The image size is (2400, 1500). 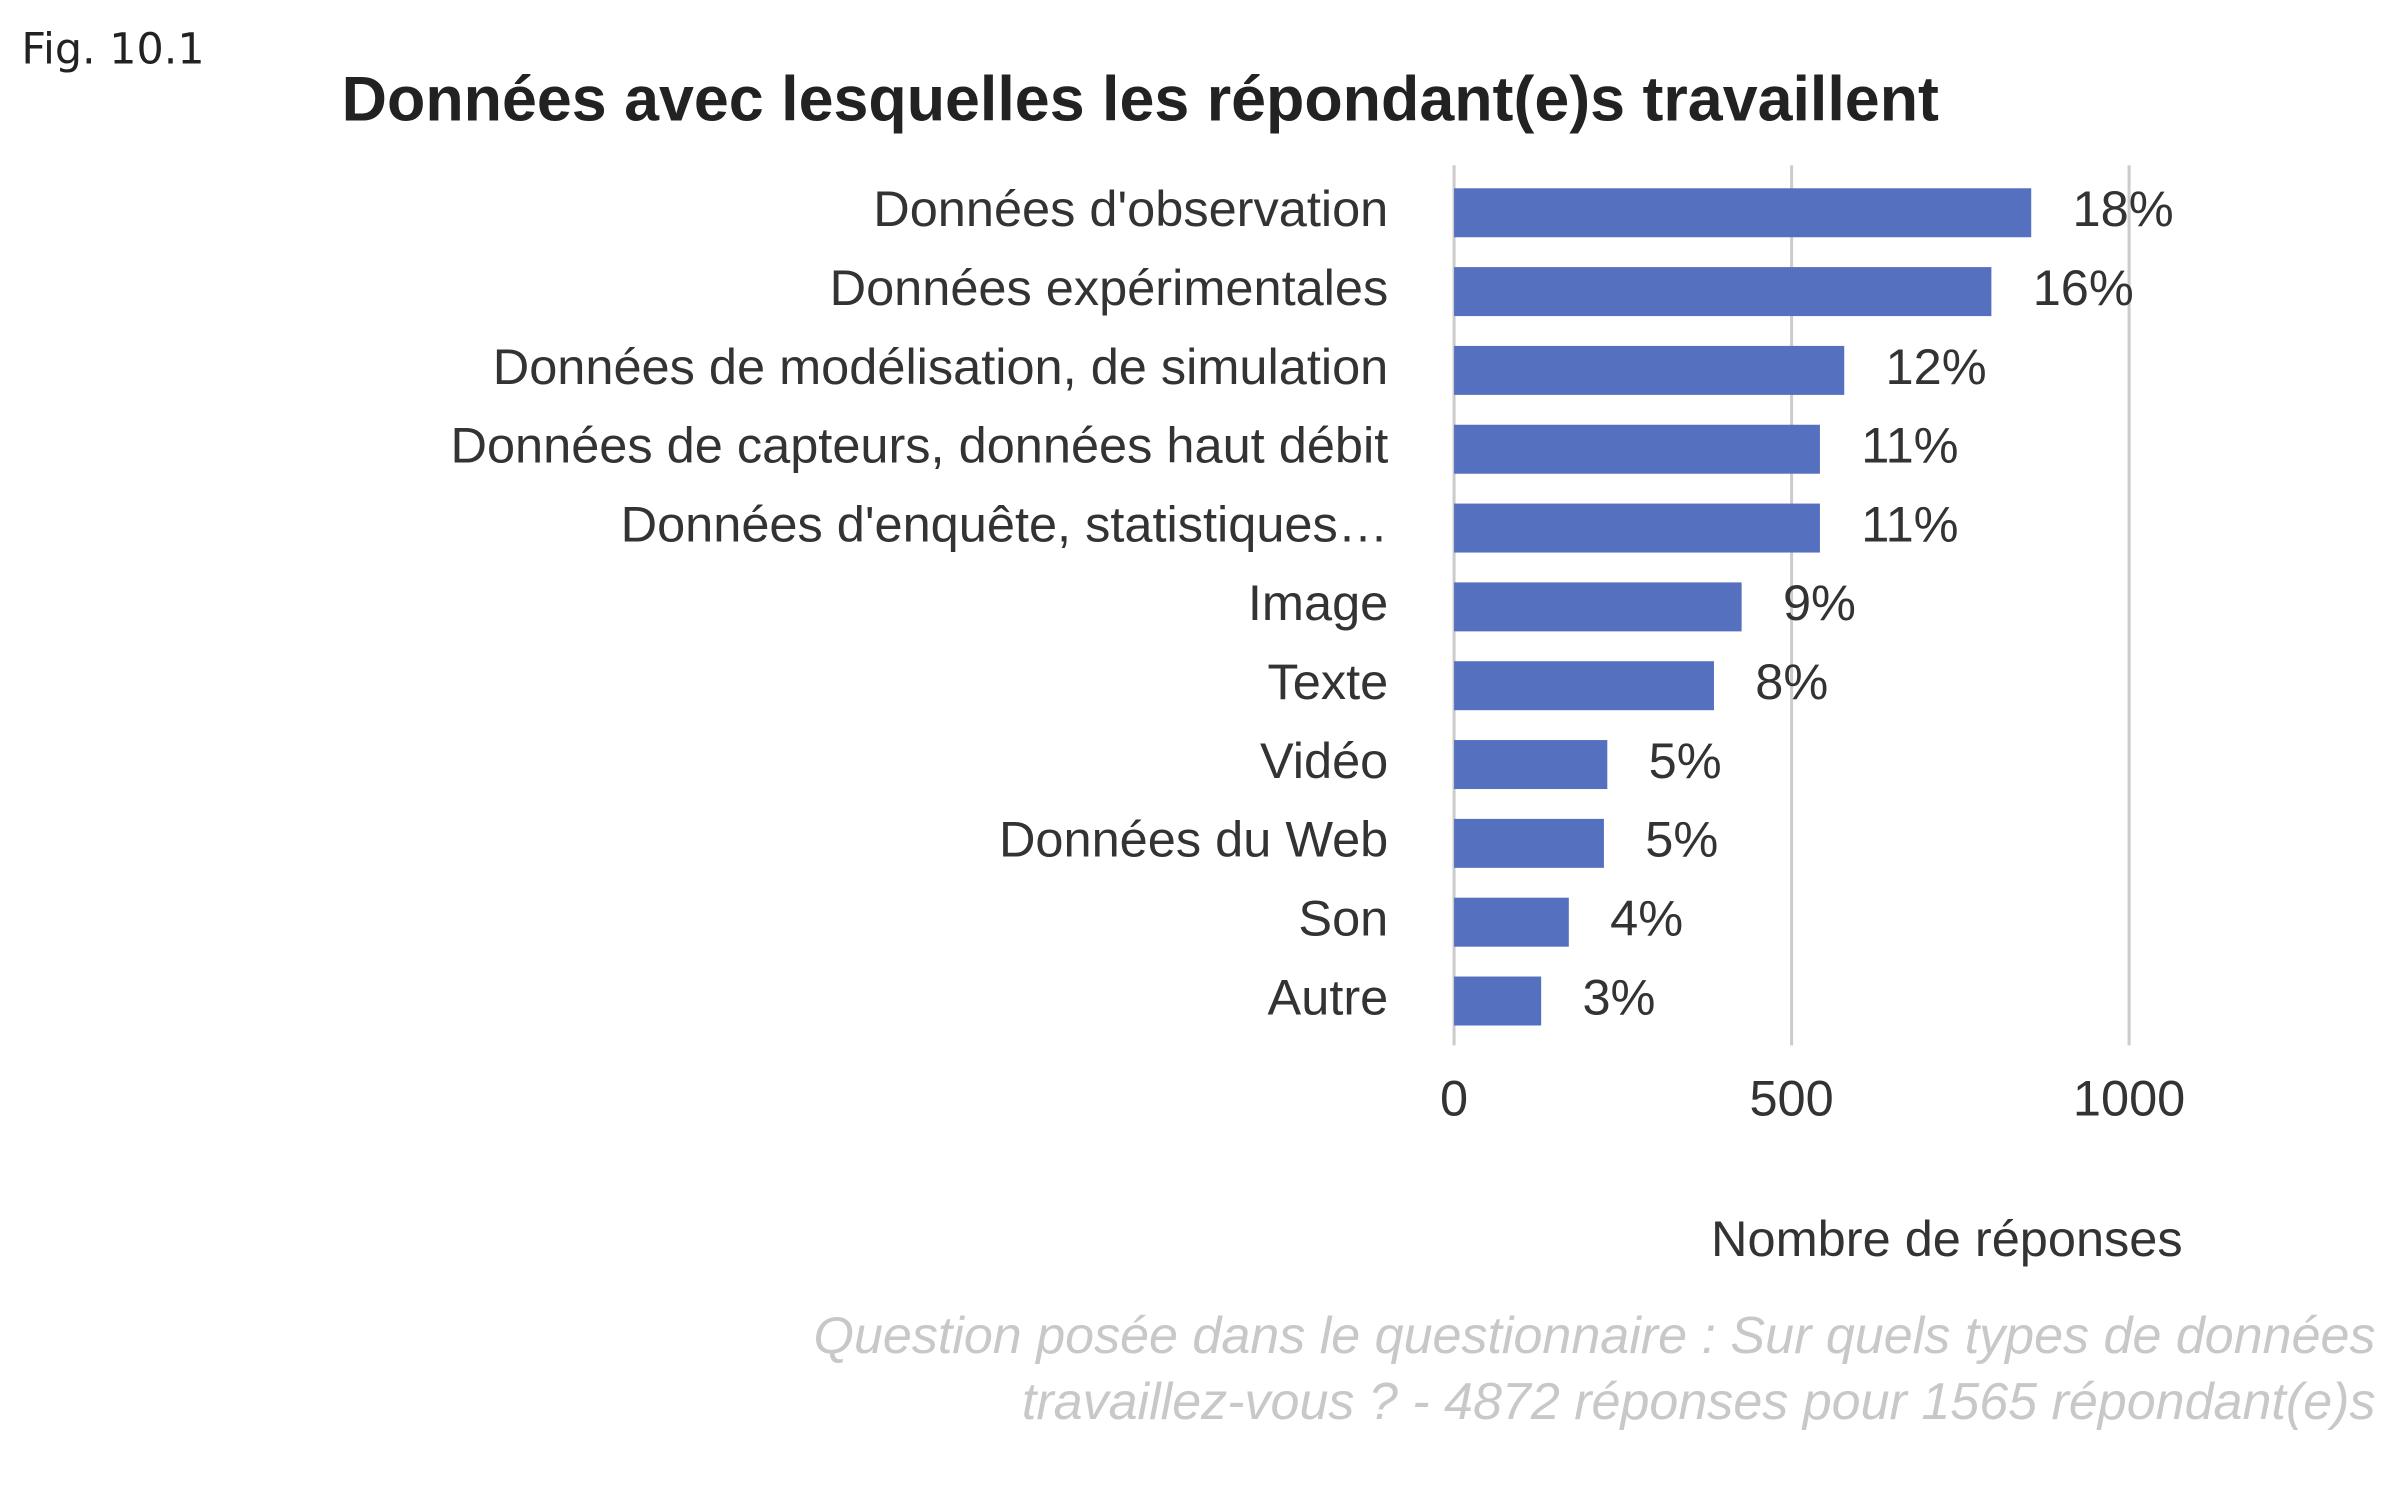 What do you see at coordinates (1328, 681) in the screenshot?
I see `y-tick-label: Texte` at bounding box center [1328, 681].